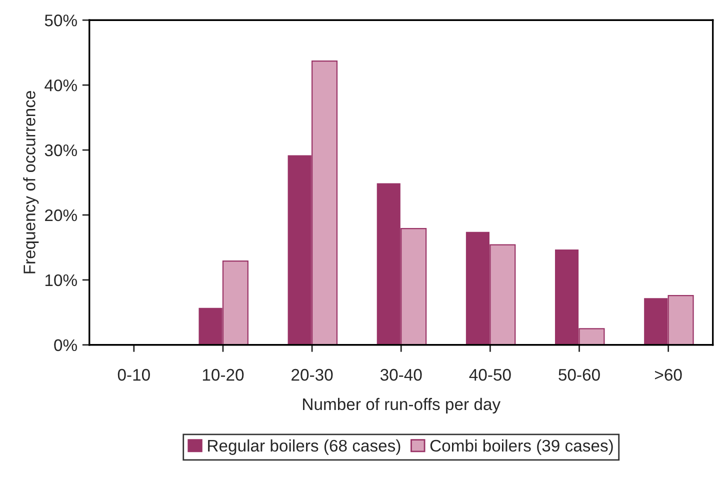  What do you see at coordinates (65, 345) in the screenshot?
I see `y-tick-label: 0%` at bounding box center [65, 345].